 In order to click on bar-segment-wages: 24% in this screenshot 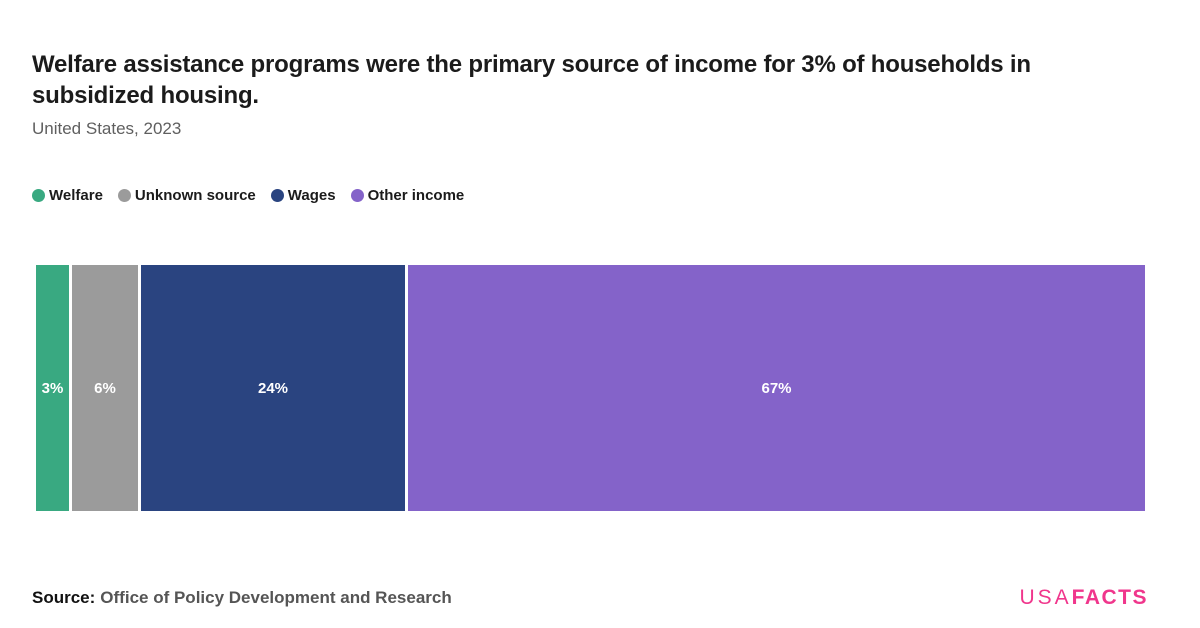, I will do `click(273, 388)`.